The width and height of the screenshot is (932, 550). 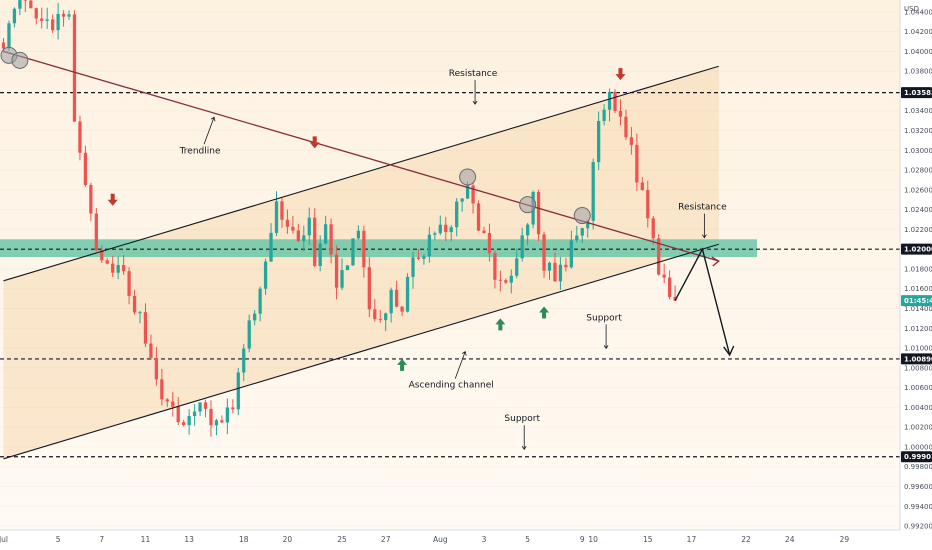 What do you see at coordinates (918, 210) in the screenshot?
I see `y-tick-label: 1.02400` at bounding box center [918, 210].